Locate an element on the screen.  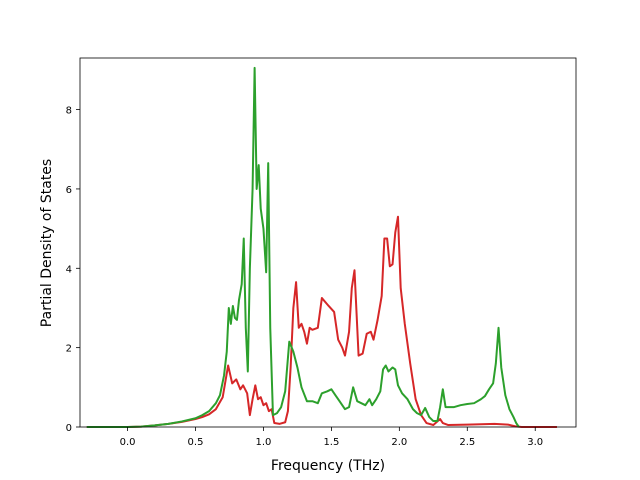
y-ticks: 0 2 4 6 8 is located at coordinates (73, 270).